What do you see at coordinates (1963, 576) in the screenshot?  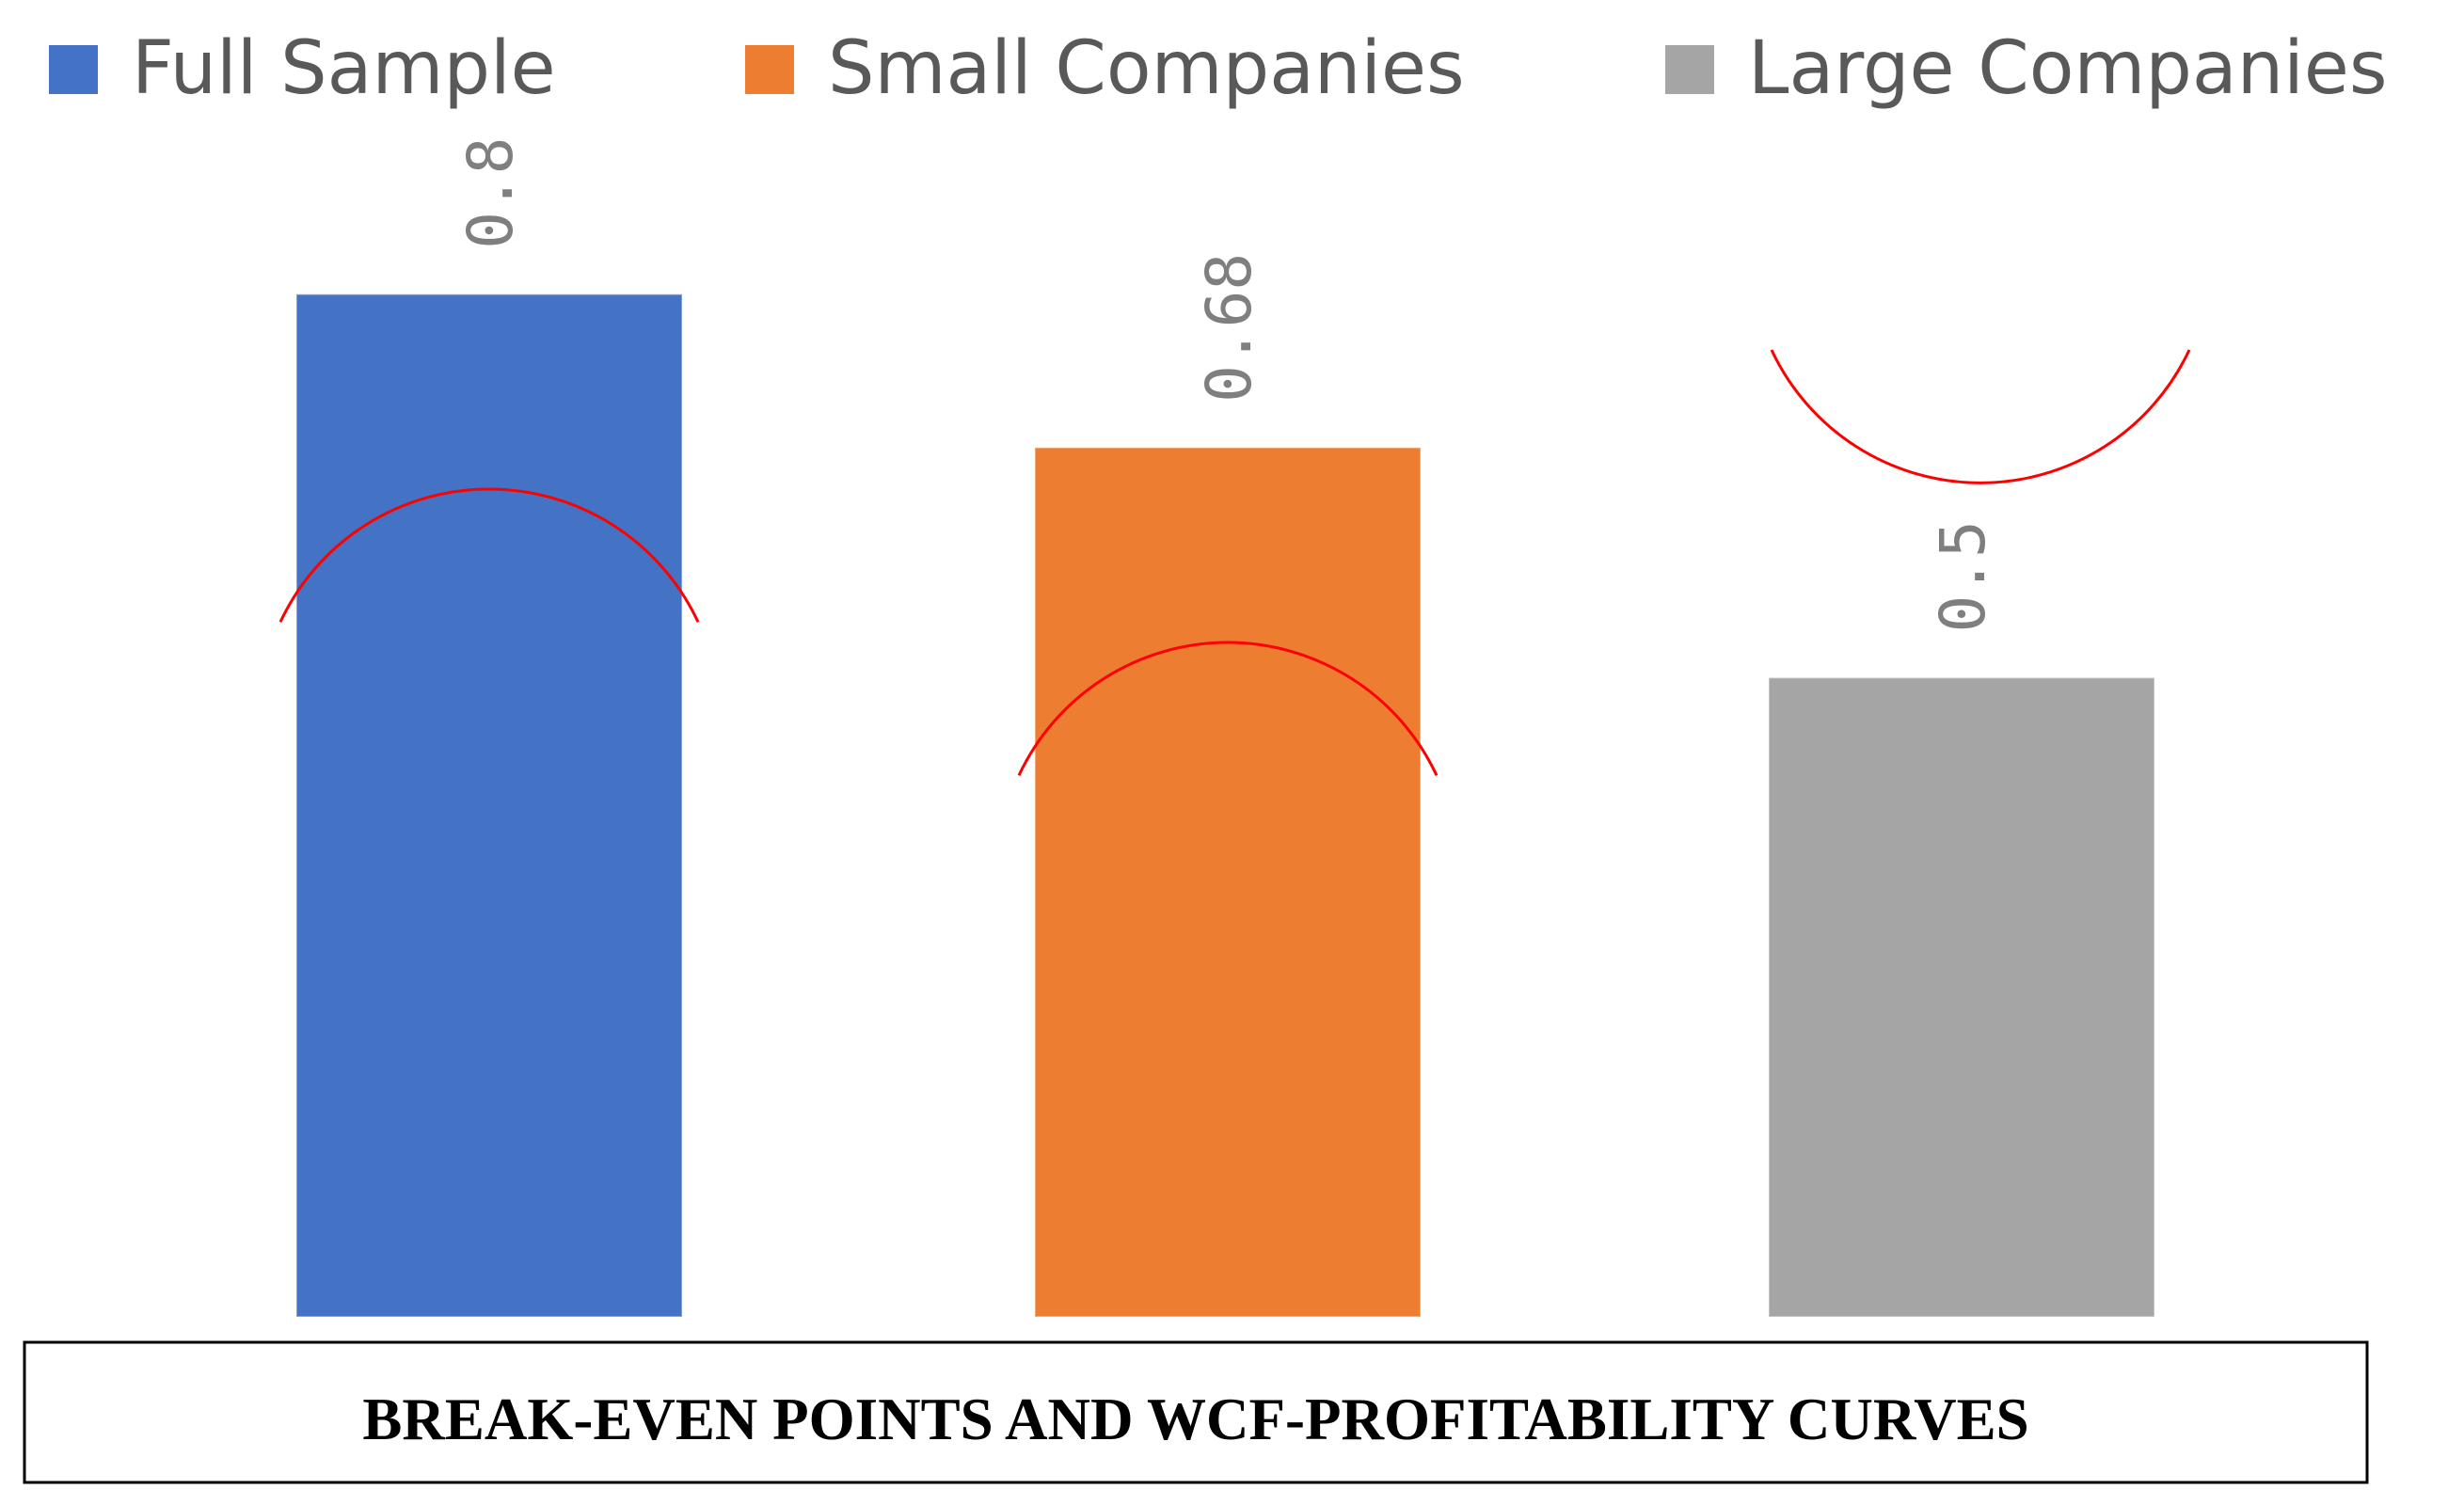 I see `value-label-large-companies: 0.5` at bounding box center [1963, 576].